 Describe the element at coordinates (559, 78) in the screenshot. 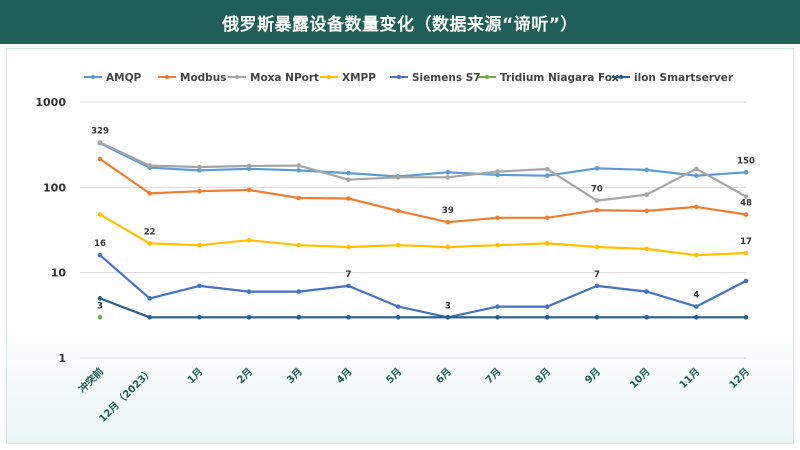

I see `legend-entry: Tridium Niagara Fox` at that location.